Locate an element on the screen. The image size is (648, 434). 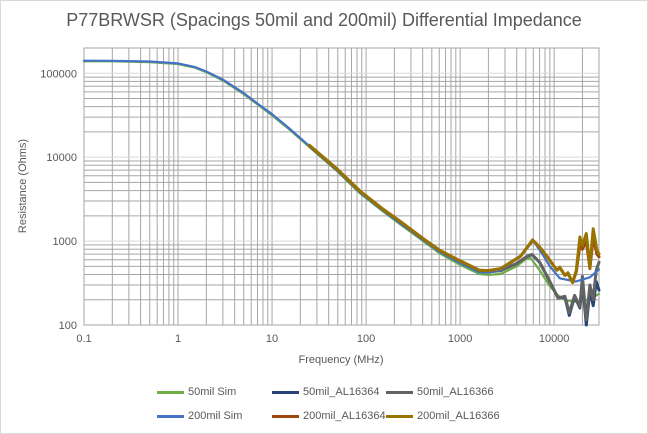
legend-item: 200mil_AL16366 is located at coordinates (443, 416).